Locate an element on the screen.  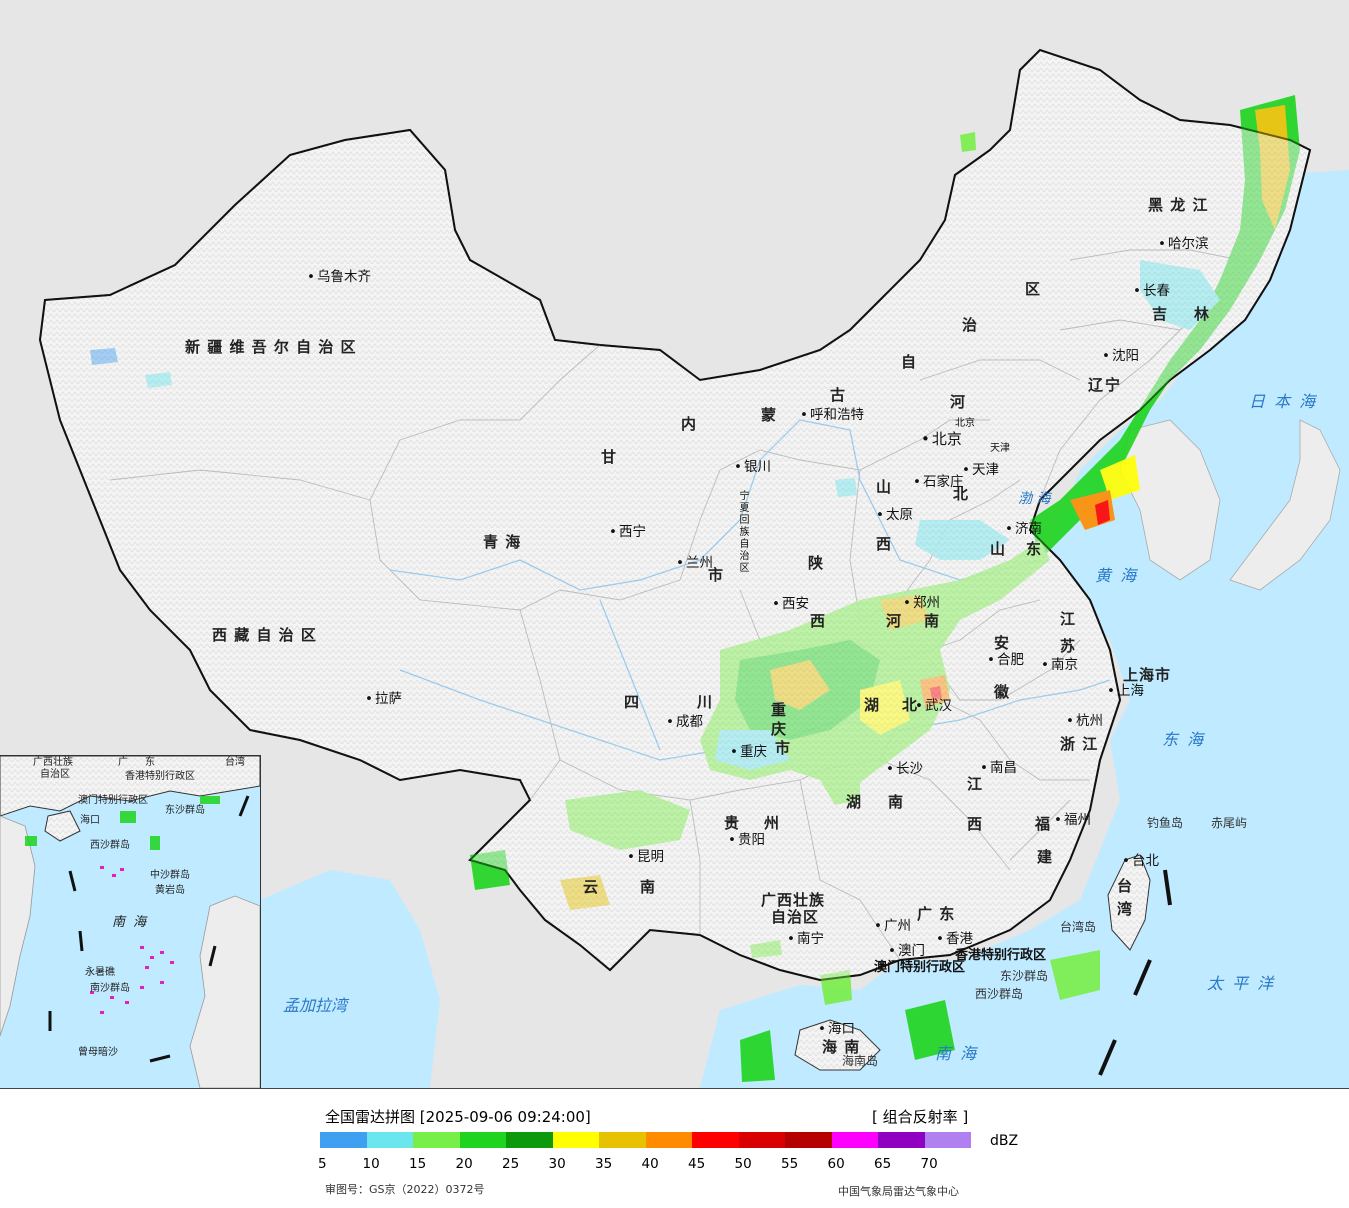
inset-dongsha: 东沙群岛 is located at coordinates (185, 810).